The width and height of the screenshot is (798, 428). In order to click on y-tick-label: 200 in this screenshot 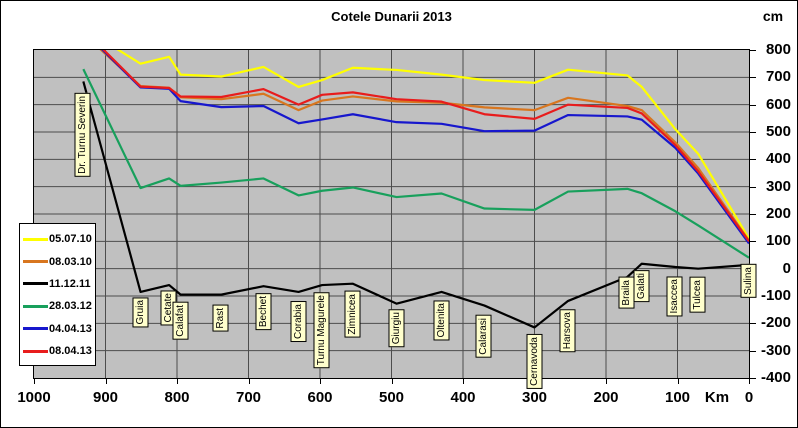, I will do `click(778, 213)`.